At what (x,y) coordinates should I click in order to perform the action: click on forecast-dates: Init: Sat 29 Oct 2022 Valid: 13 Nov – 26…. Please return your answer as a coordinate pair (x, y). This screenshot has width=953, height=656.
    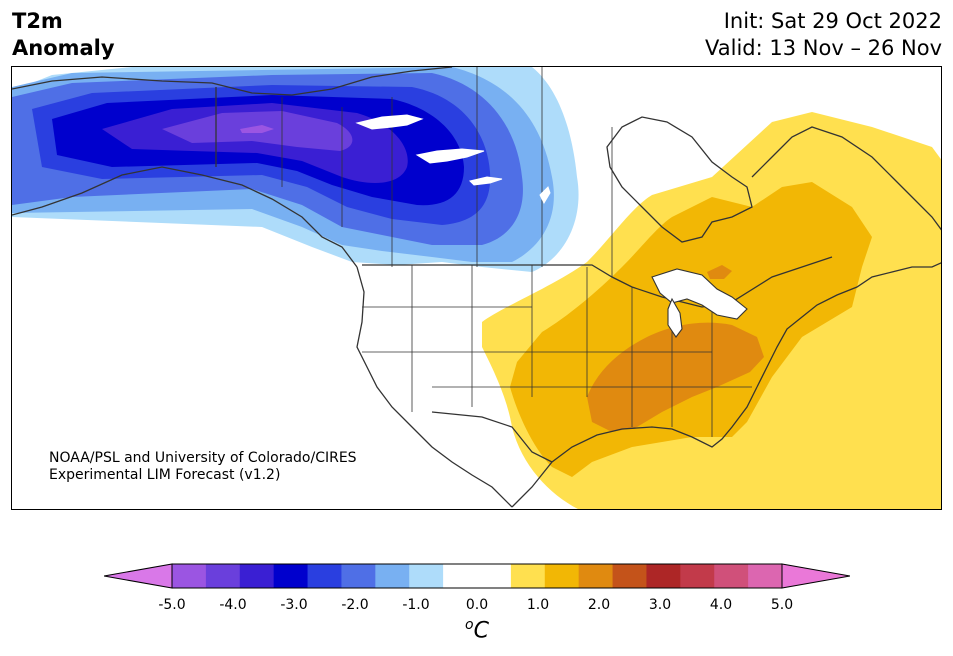
    Looking at the image, I should click on (823, 35).